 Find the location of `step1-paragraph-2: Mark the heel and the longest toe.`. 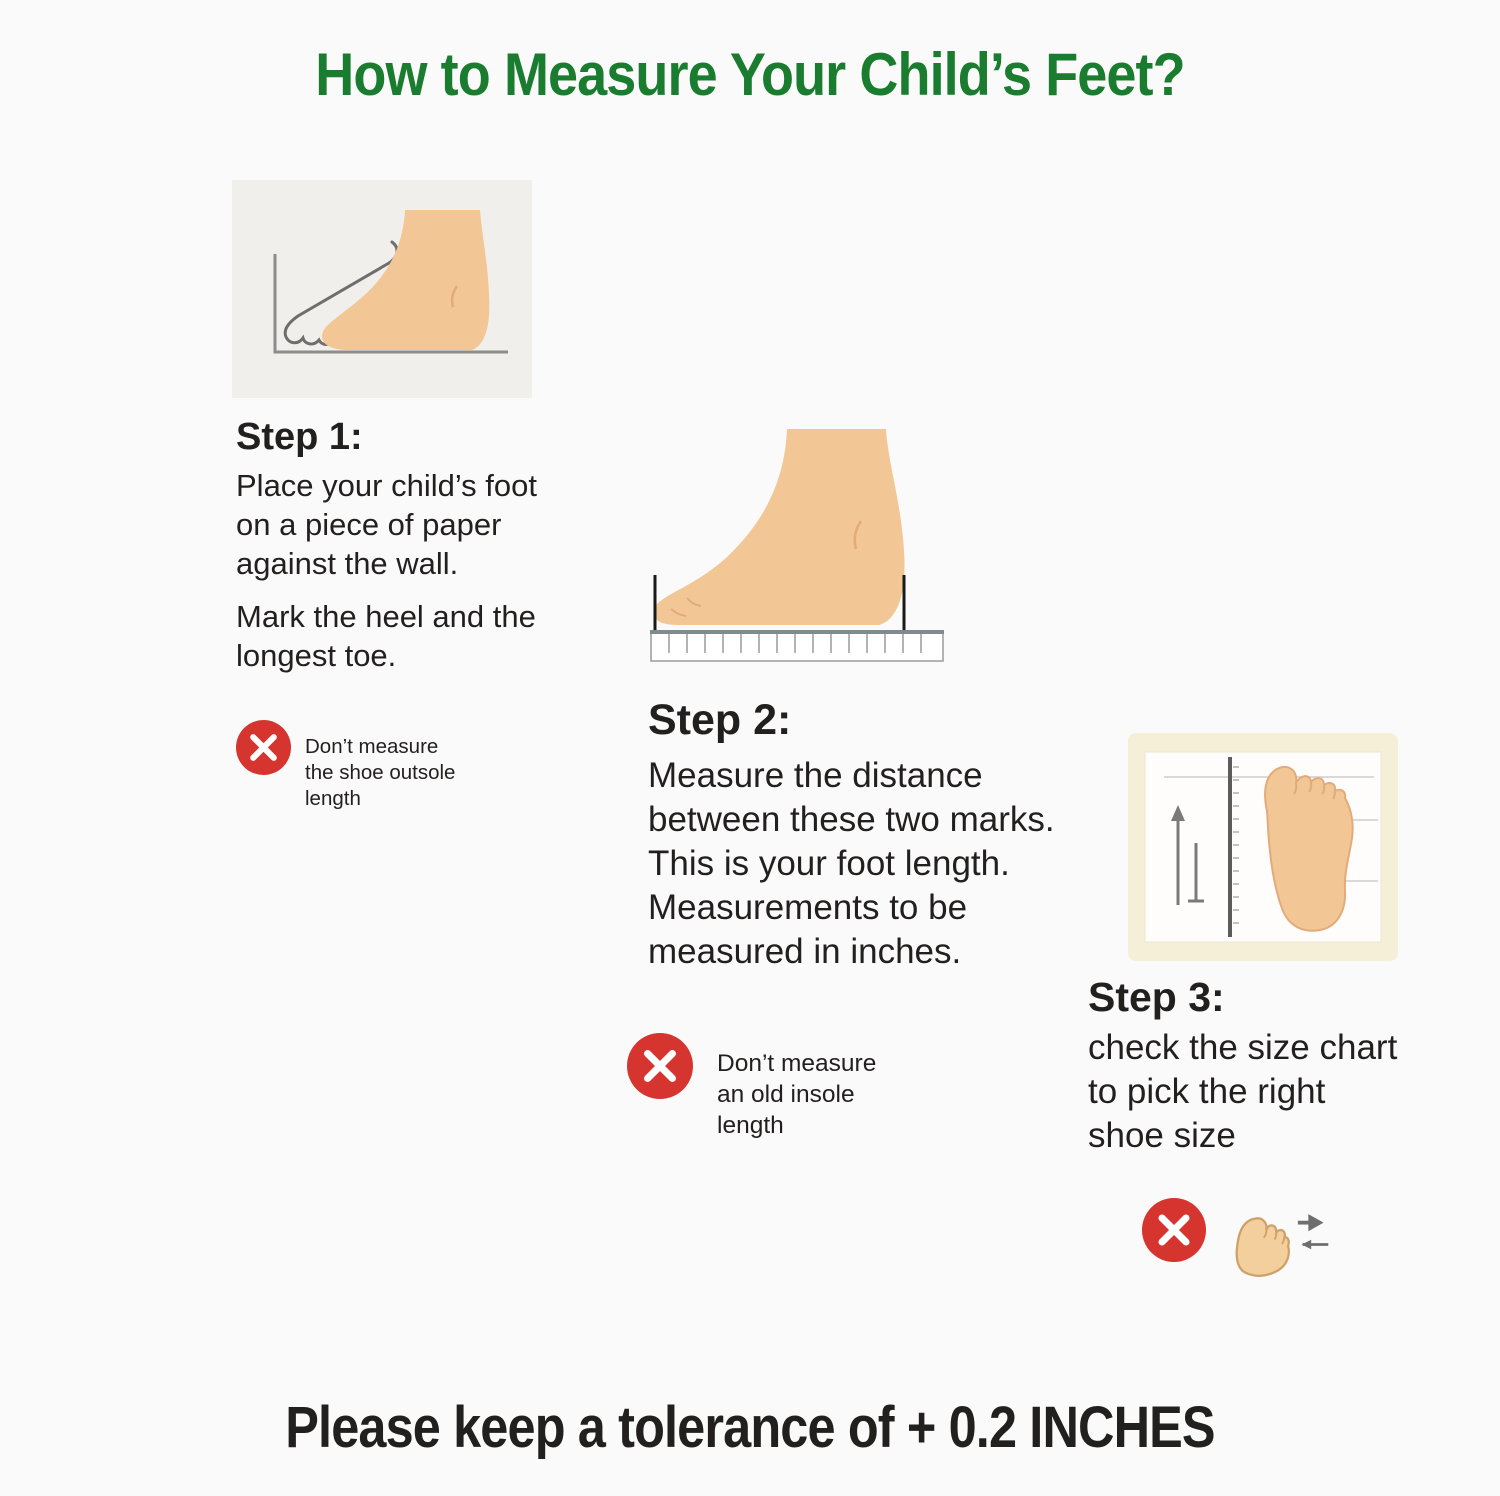

step1-paragraph-2: Mark the heel and the longest toe. is located at coordinates (386, 636).